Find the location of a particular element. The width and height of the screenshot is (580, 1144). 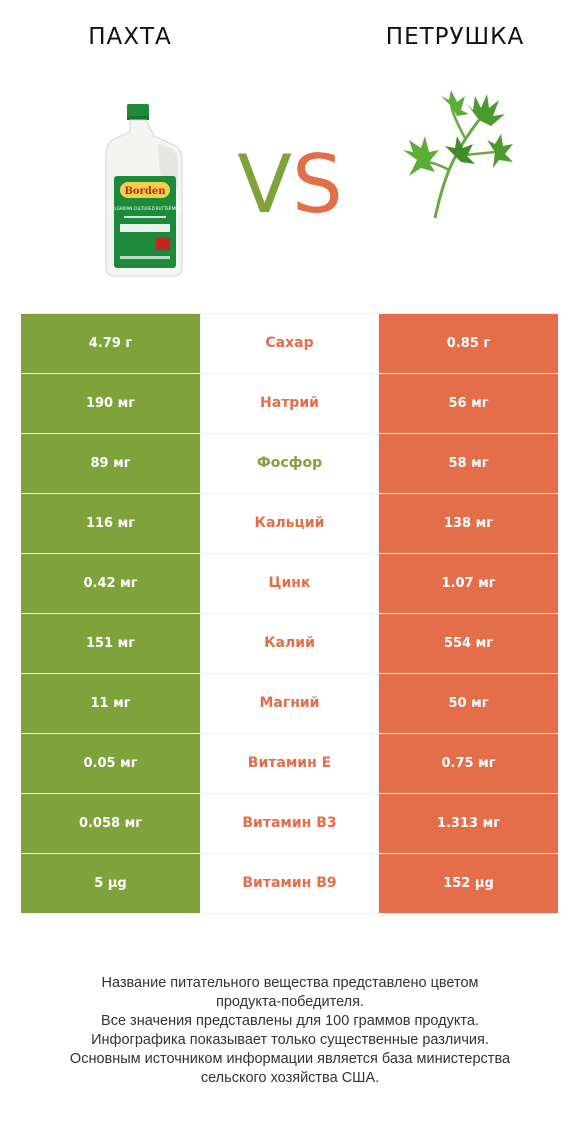

left-value: 4.79 г is located at coordinates (110, 343).